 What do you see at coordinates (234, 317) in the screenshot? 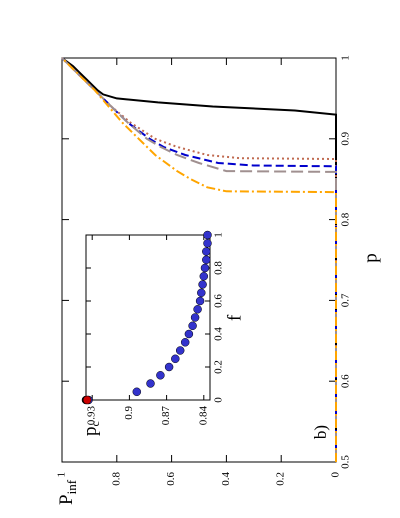
I see `inset-f-axis-label: f` at bounding box center [234, 317].